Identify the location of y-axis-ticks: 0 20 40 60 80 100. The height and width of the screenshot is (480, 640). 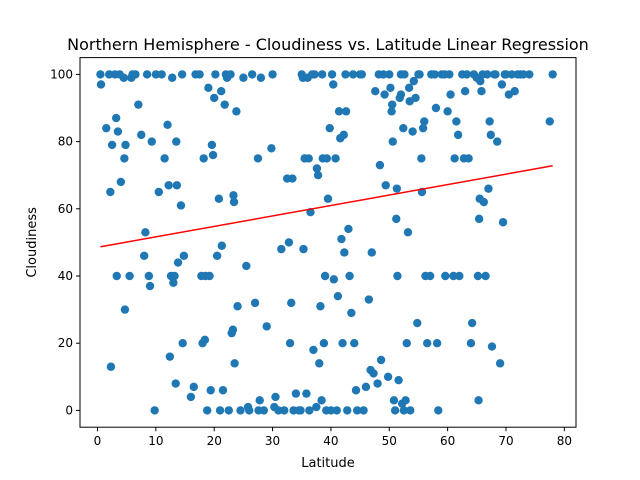
(65, 242).